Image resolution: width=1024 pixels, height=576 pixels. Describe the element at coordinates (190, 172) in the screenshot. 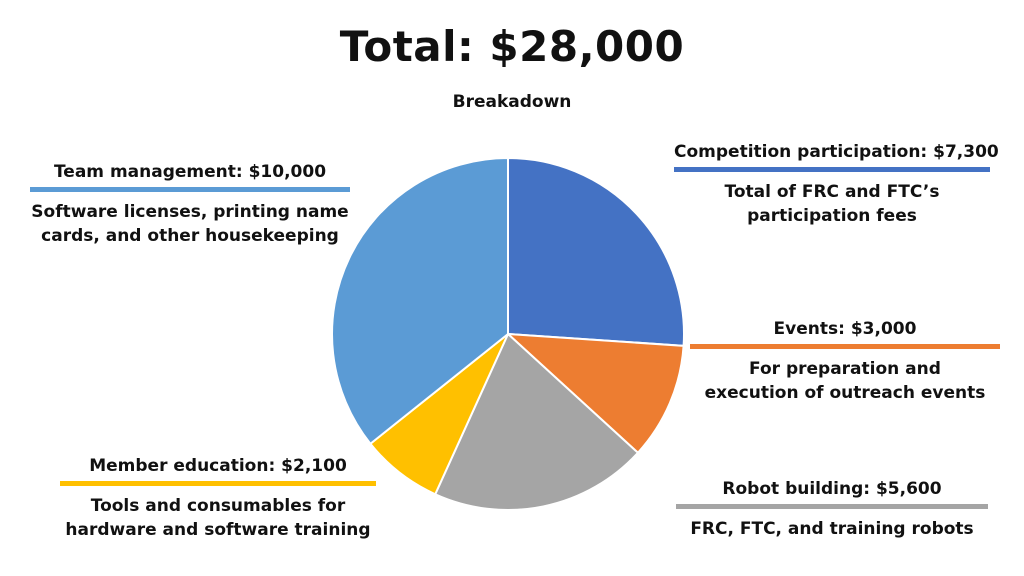

I see `callout-heading: Team management: $10,000` at that location.